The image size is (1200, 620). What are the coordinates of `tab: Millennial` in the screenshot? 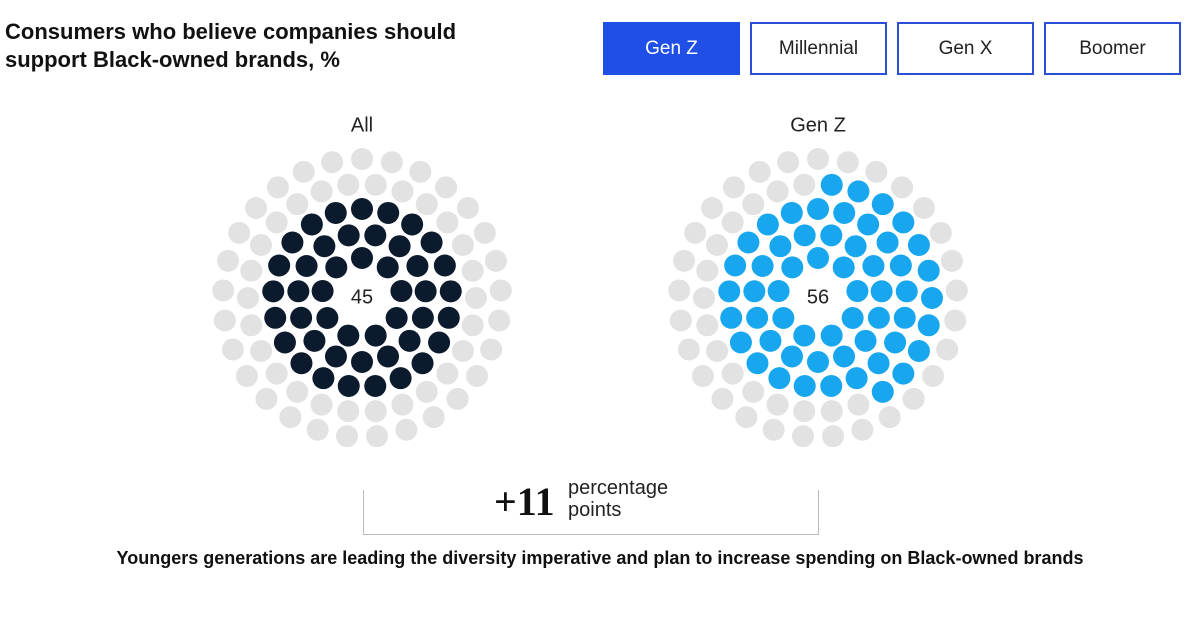 It's located at (818, 48).